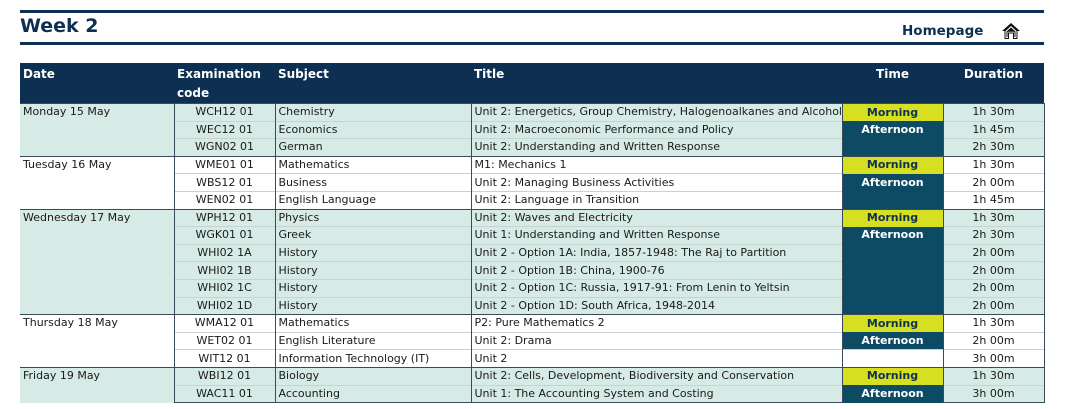  Describe the element at coordinates (656, 340) in the screenshot. I see `title-cell: Unit 2: Drama` at that location.